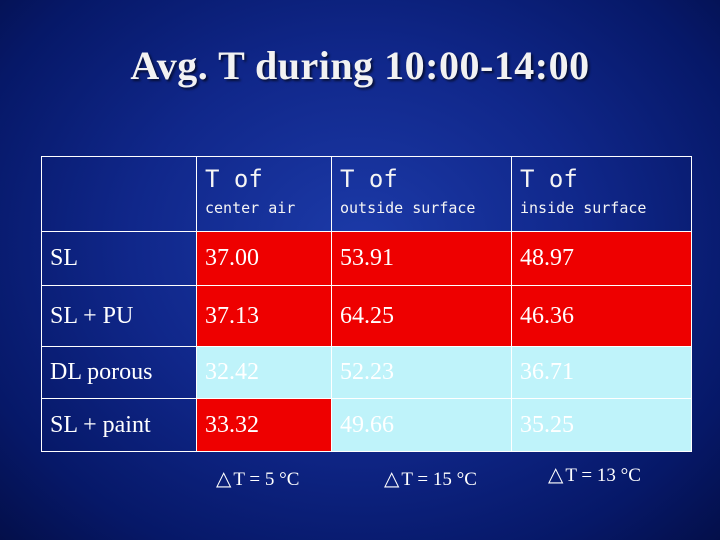 Image resolution: width=720 pixels, height=540 pixels. What do you see at coordinates (264, 258) in the screenshot?
I see `table-cell: 37.00` at bounding box center [264, 258].